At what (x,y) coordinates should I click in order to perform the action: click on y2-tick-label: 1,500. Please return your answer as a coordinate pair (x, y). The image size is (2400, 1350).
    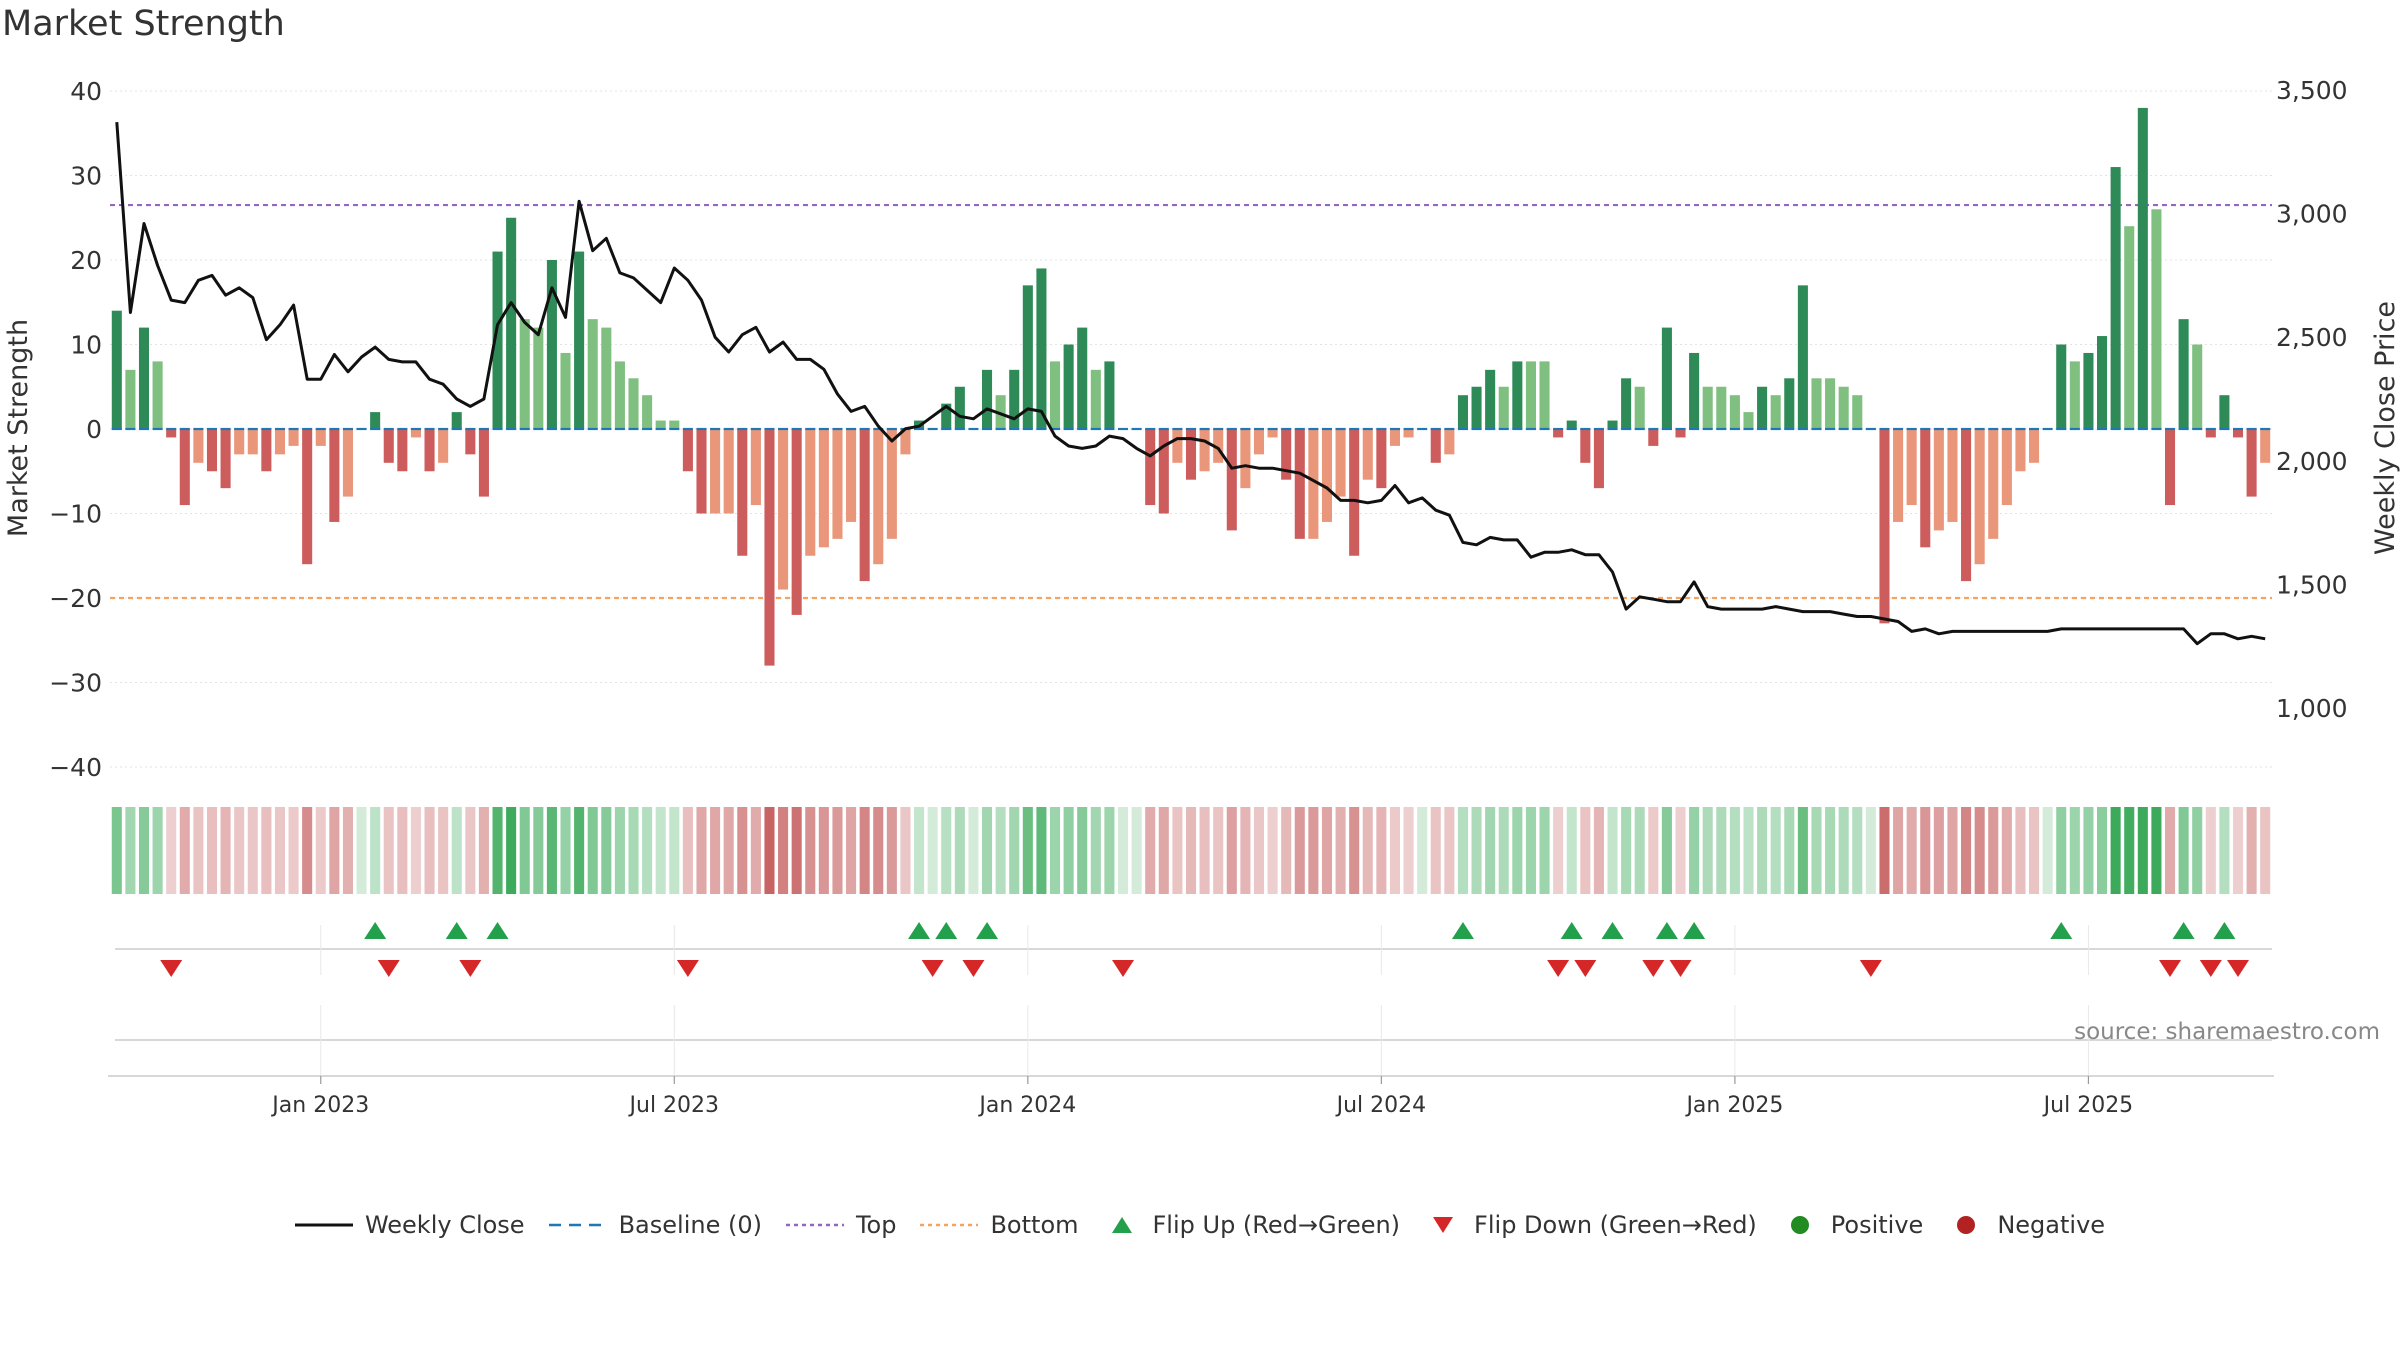
    Looking at the image, I should click on (2312, 584).